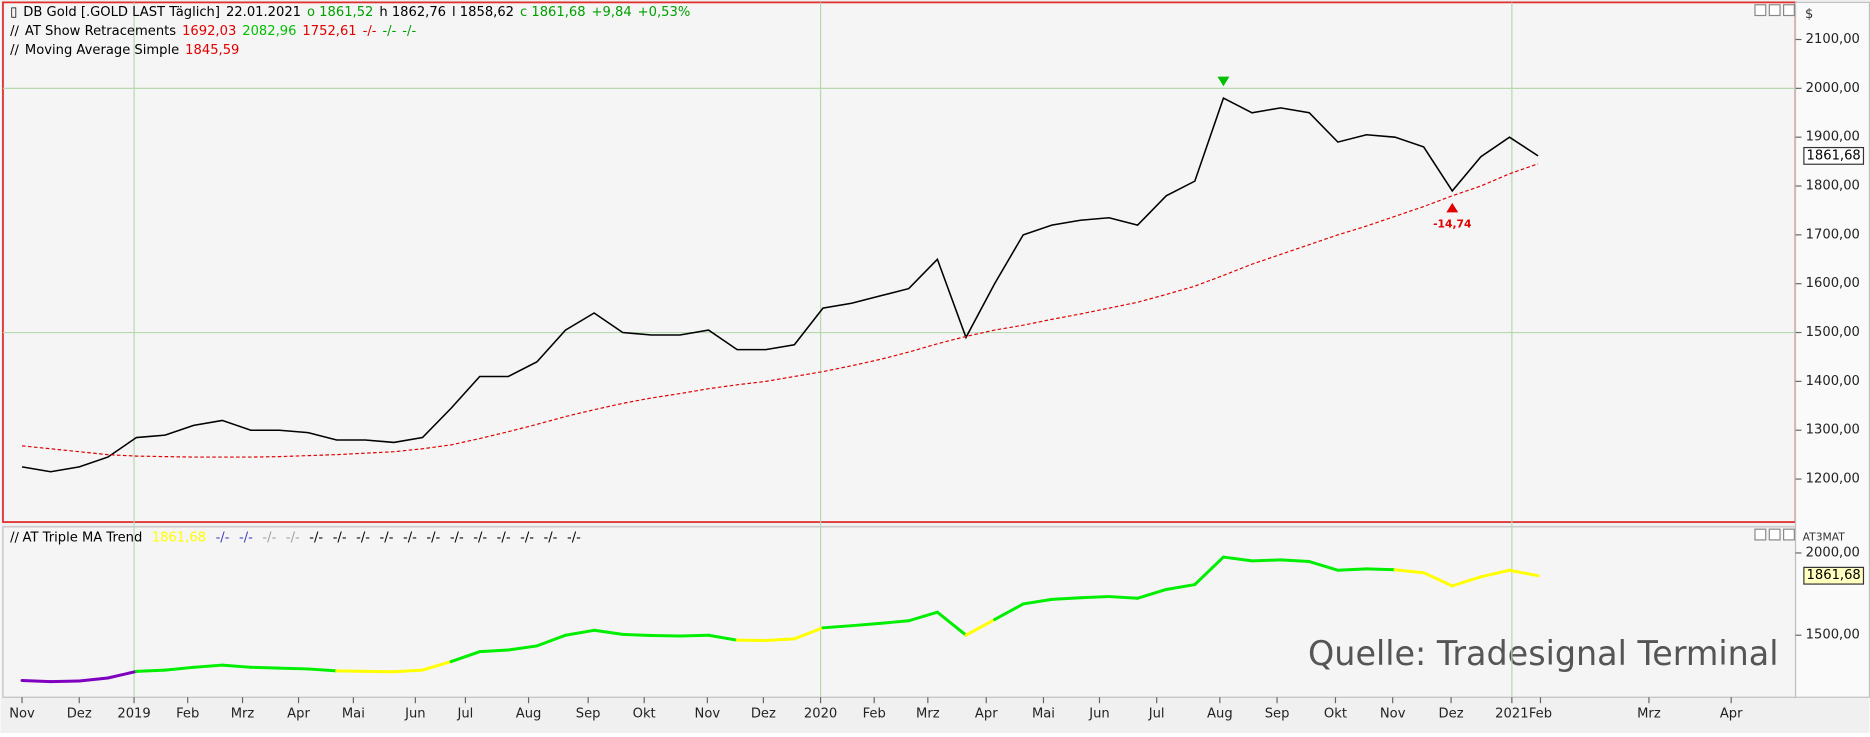  Describe the element at coordinates (1833, 39) in the screenshot. I see `y-tick-label: 2100,00` at that location.